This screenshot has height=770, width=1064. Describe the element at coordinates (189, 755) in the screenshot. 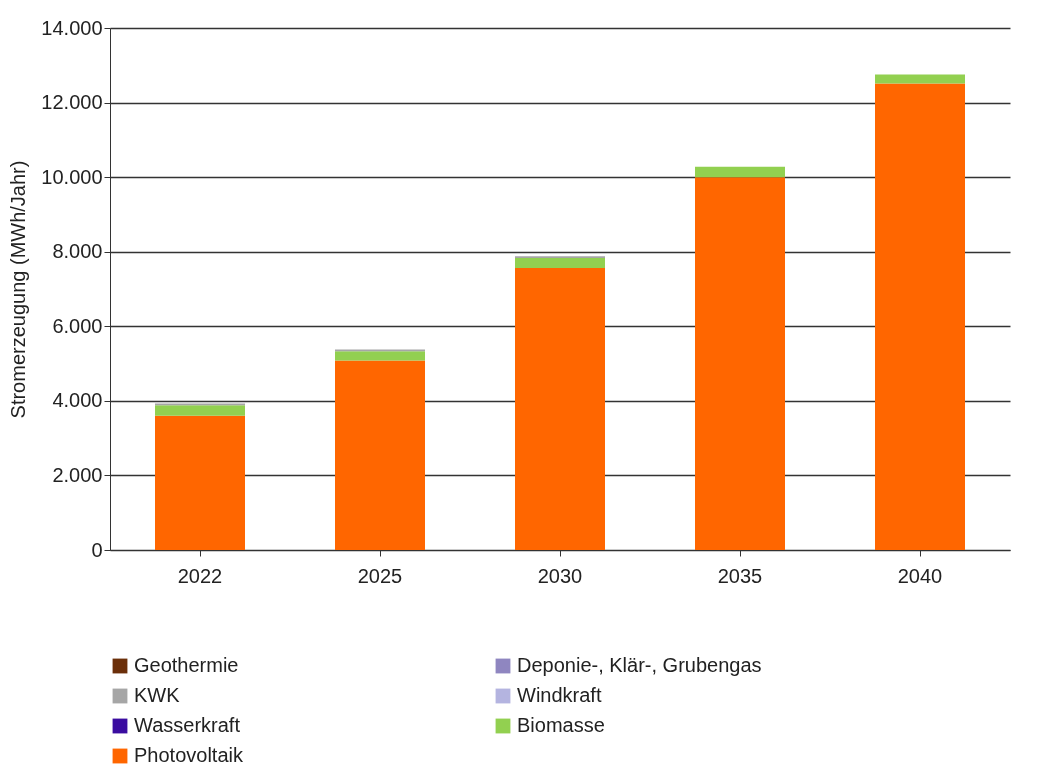

I see `legend-label: Photovoltaik` at that location.